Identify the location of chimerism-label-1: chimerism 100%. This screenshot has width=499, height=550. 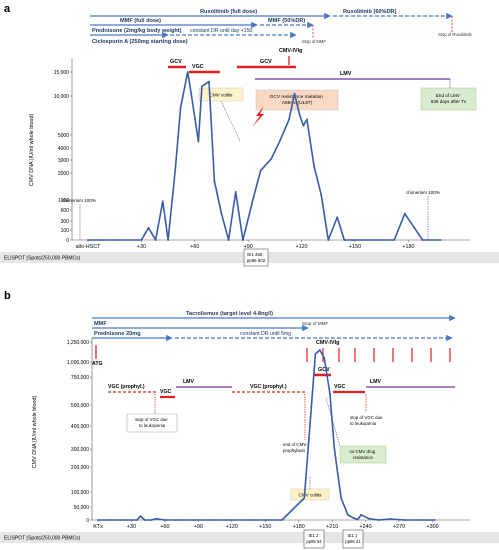
(79, 200).